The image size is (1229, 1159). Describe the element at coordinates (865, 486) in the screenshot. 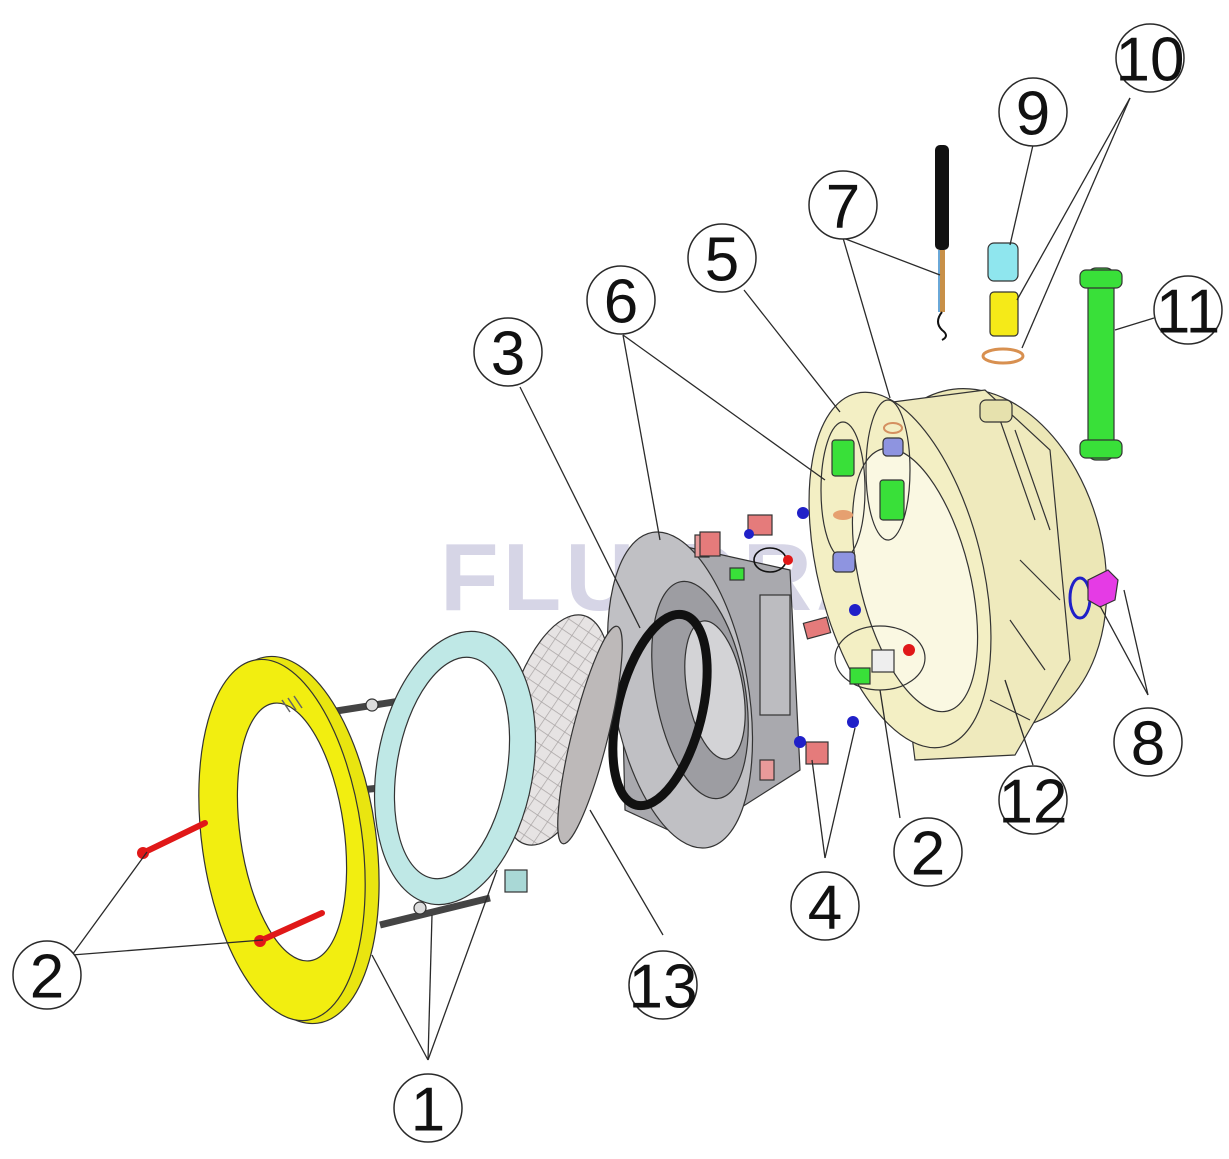

I see `part-5-green-caps` at that location.